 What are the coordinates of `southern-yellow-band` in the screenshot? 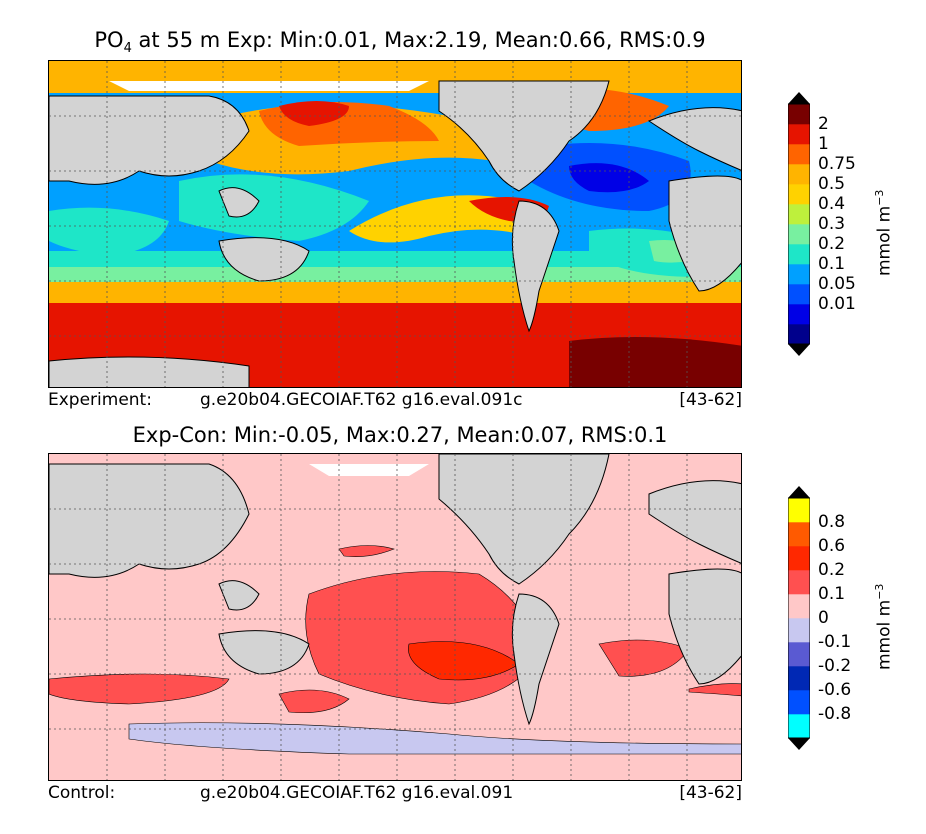 It's located at (395, 292).